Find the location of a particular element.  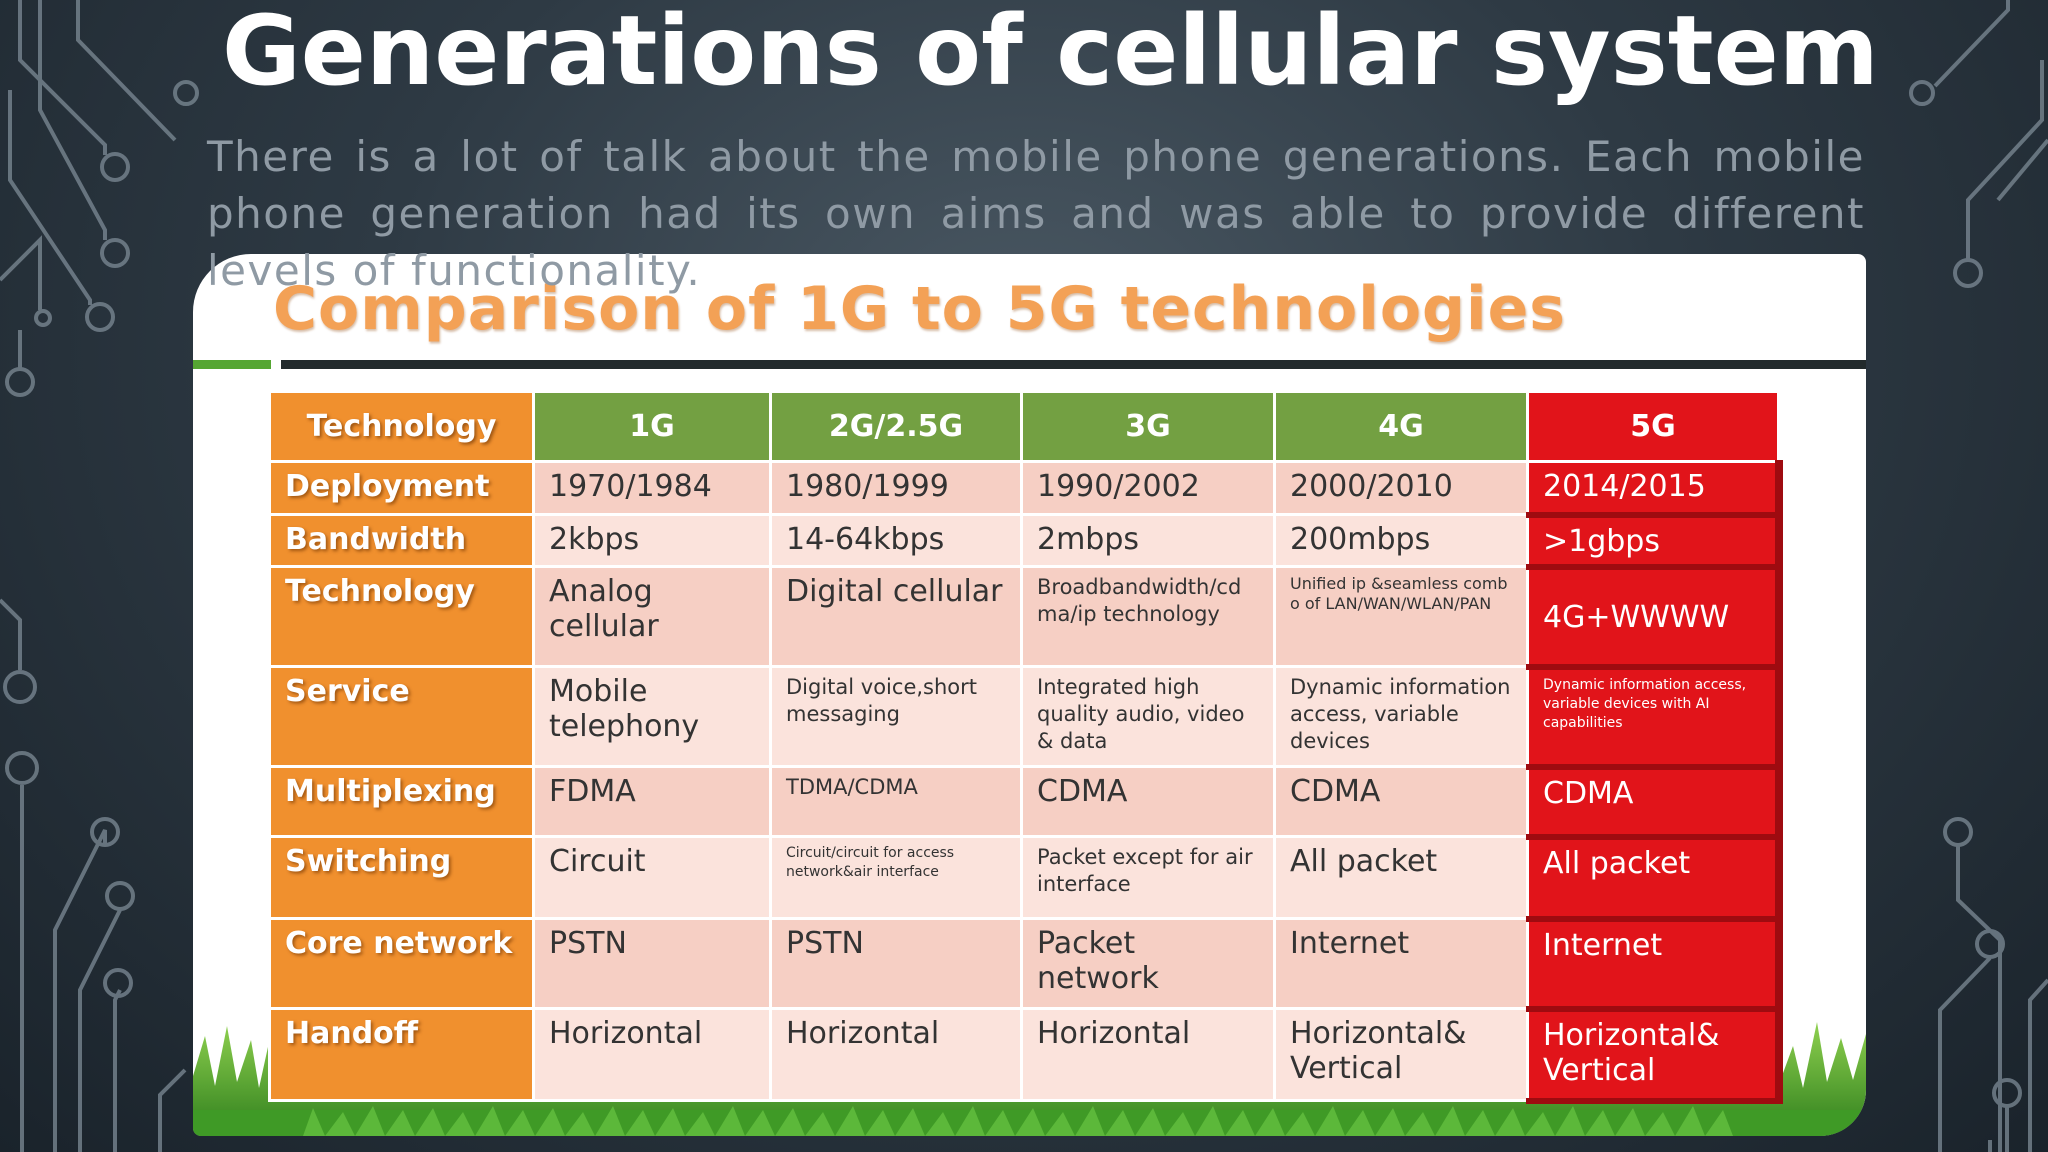

header-5g: 5G is located at coordinates (1653, 426).